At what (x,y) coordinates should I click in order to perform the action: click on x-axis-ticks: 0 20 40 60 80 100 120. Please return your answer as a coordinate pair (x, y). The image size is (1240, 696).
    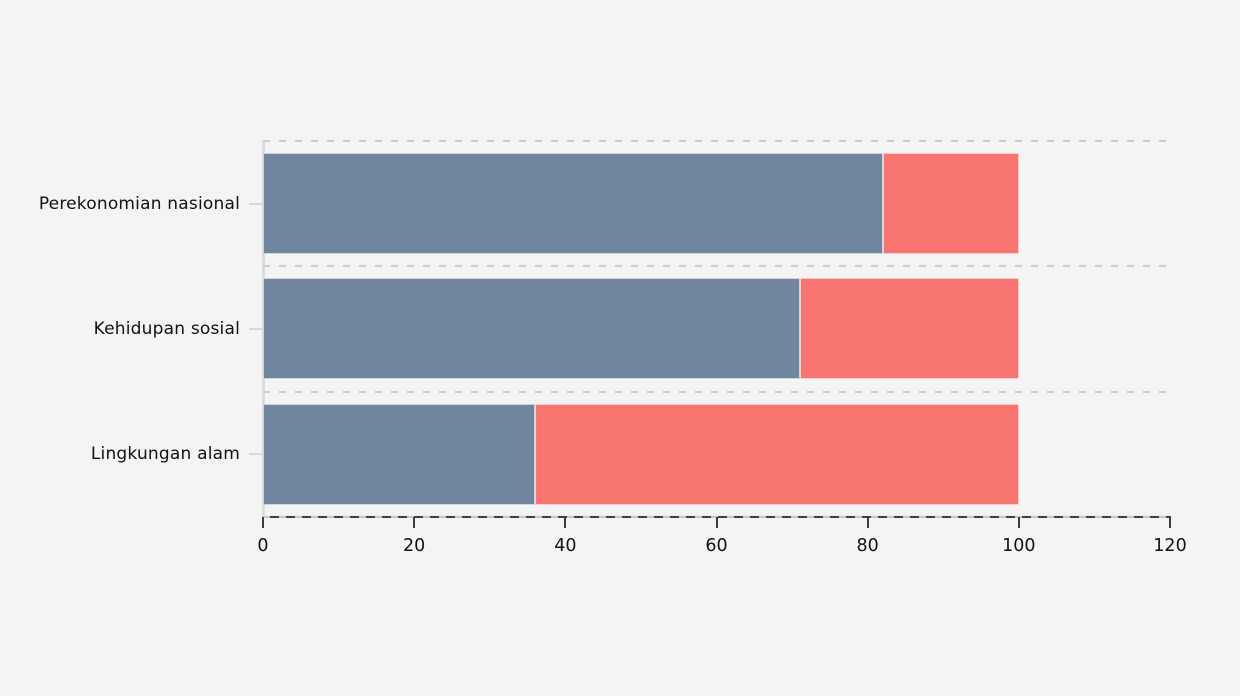
    Looking at the image, I should click on (722, 547).